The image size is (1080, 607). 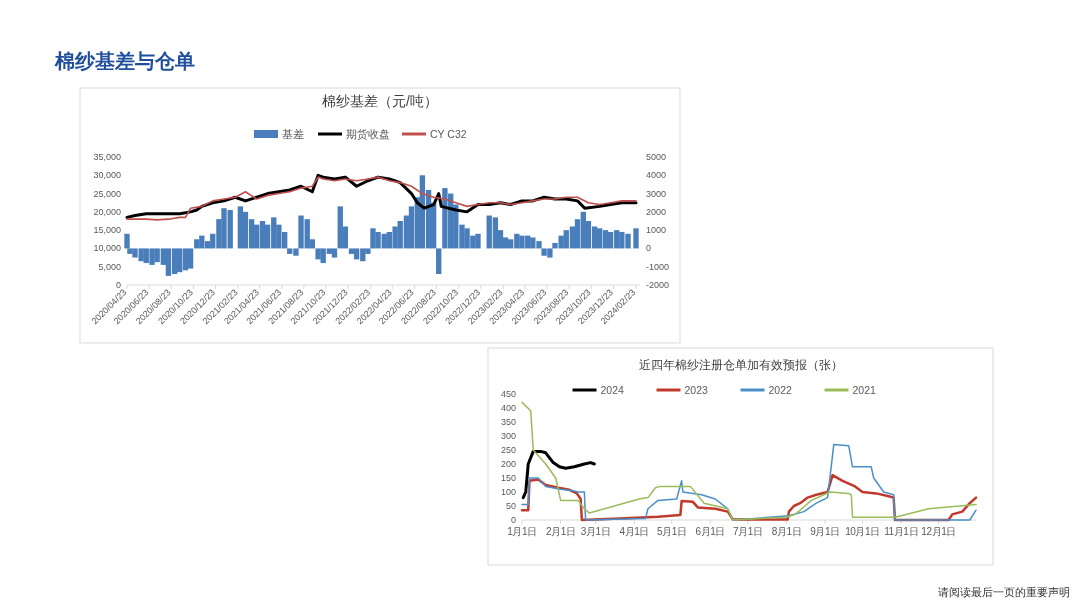 I want to click on x-tick-label: 3月1日, so click(x=595, y=531).